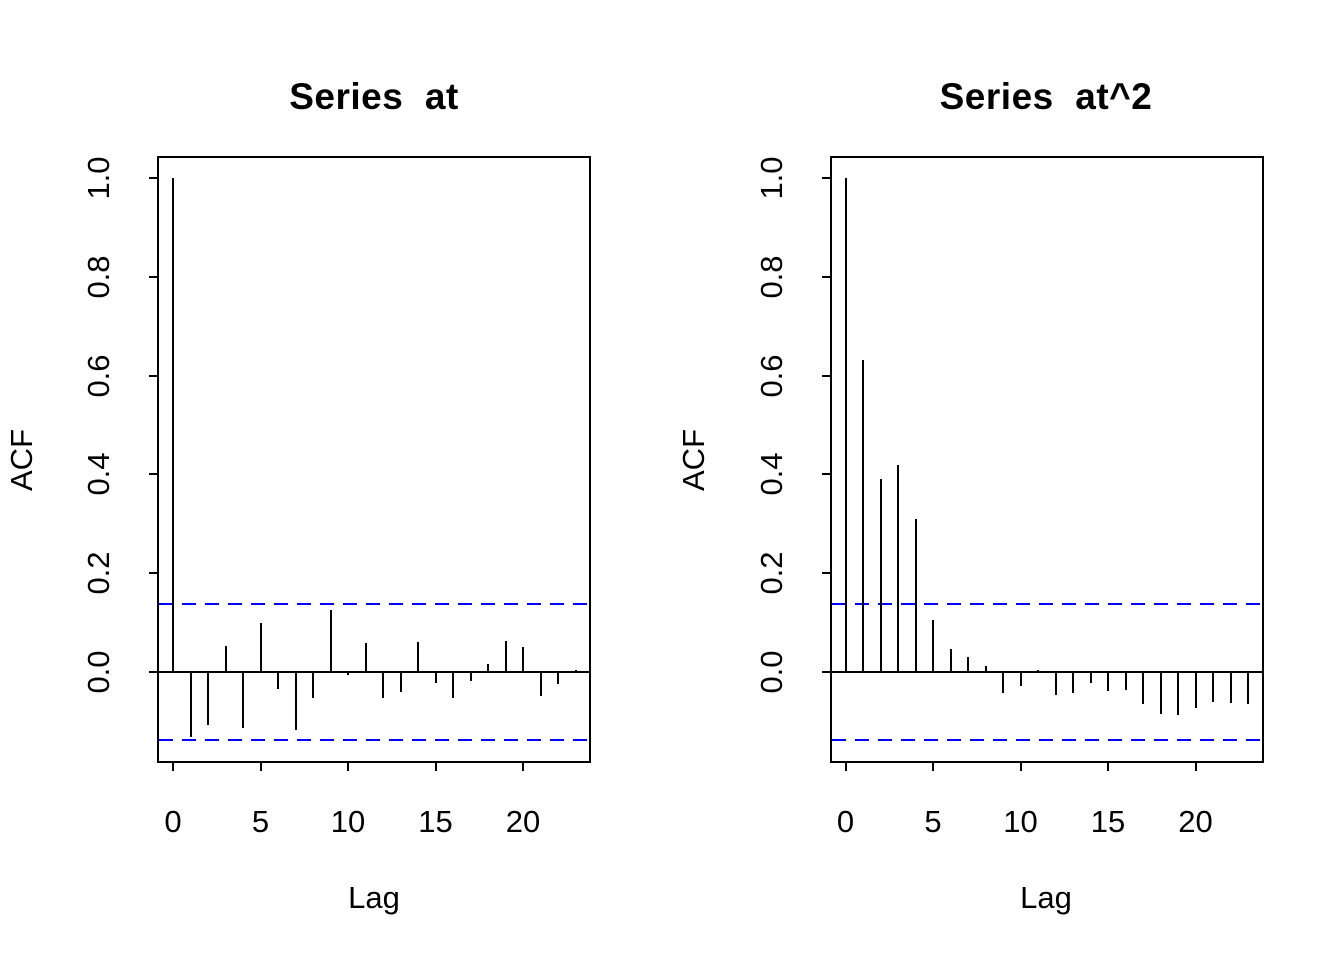  I want to click on plot-title-at: Series at, so click(374, 96).